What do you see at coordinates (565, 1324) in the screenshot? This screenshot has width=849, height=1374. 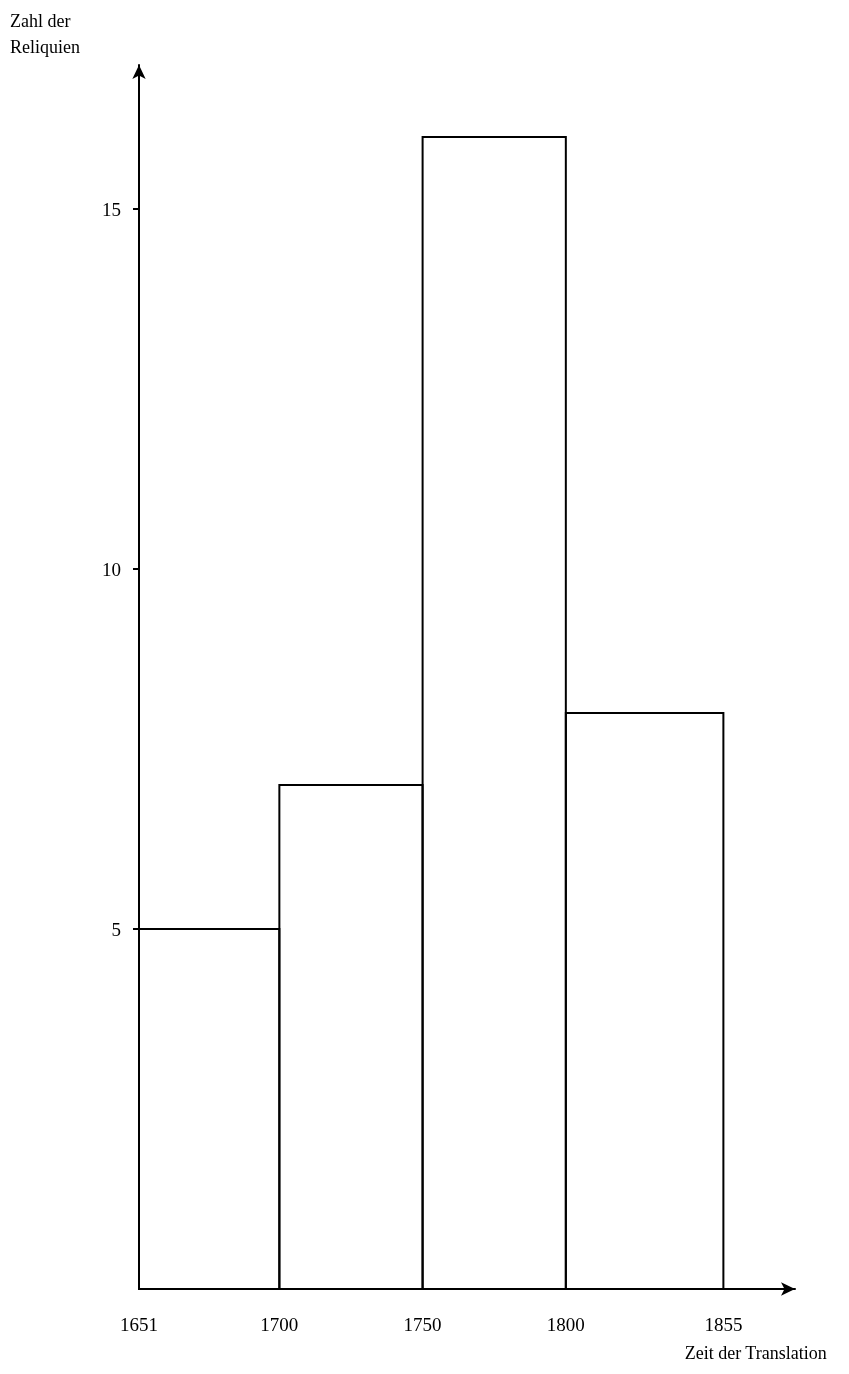 I see `x-tick-label: 1800` at bounding box center [565, 1324].